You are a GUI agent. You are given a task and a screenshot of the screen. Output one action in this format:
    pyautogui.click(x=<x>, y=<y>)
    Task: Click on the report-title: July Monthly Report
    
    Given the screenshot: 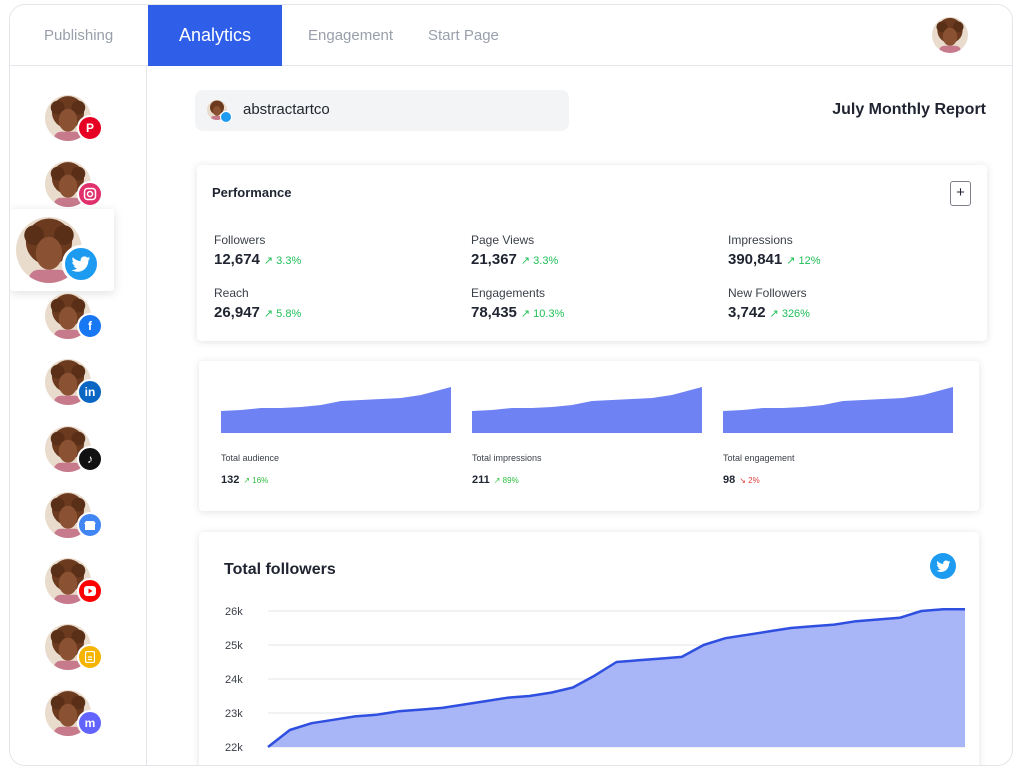 What is the action you would take?
    pyautogui.click(x=909, y=109)
    